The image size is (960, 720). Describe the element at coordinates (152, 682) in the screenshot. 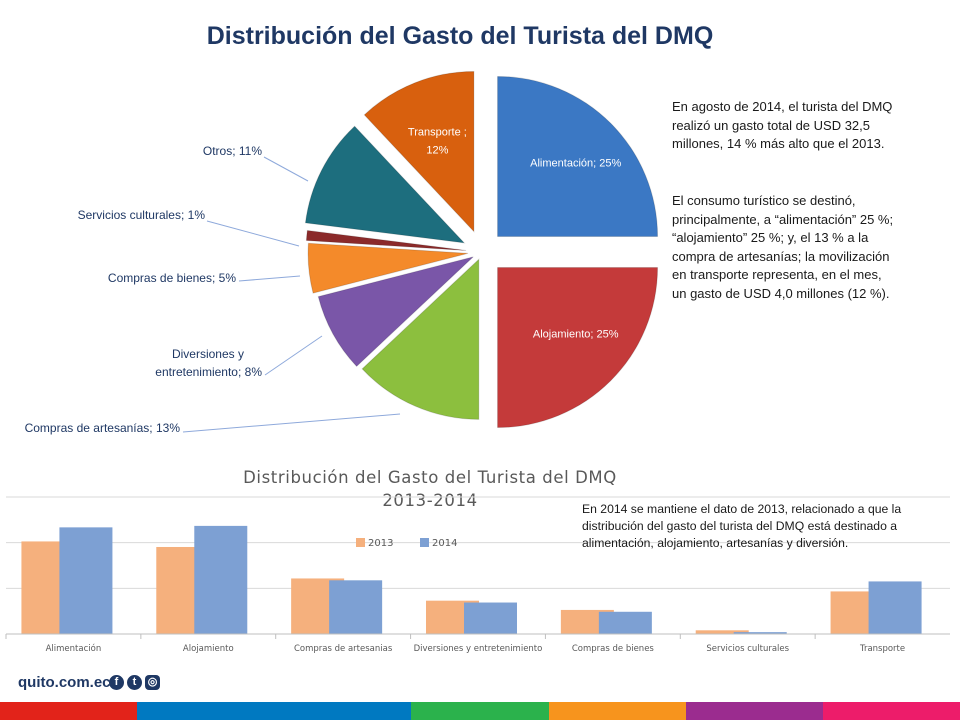

I see `instagram-icon: ◎` at that location.